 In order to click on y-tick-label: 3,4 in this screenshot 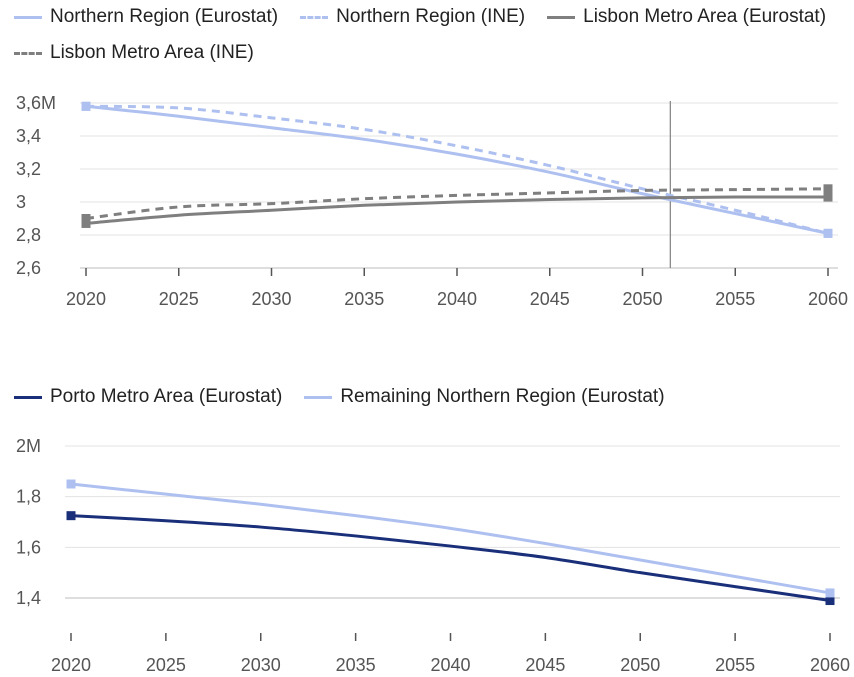, I will do `click(28, 136)`.